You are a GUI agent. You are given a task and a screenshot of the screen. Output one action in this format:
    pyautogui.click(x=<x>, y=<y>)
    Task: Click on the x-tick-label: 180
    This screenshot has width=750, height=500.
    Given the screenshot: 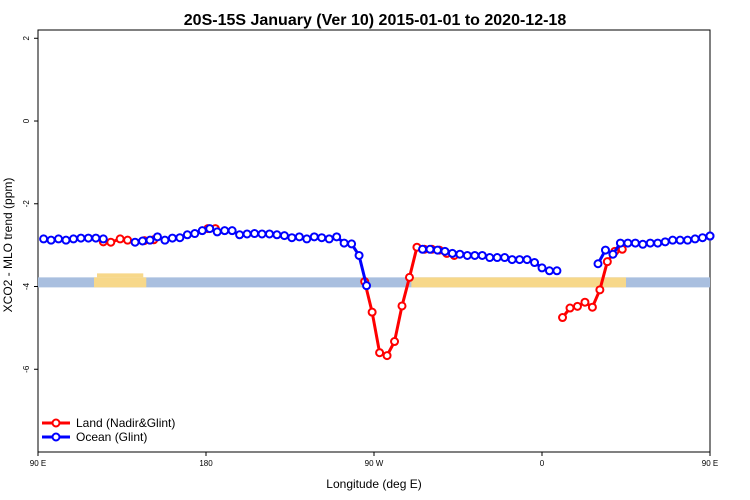 What is the action you would take?
    pyautogui.click(x=206, y=463)
    